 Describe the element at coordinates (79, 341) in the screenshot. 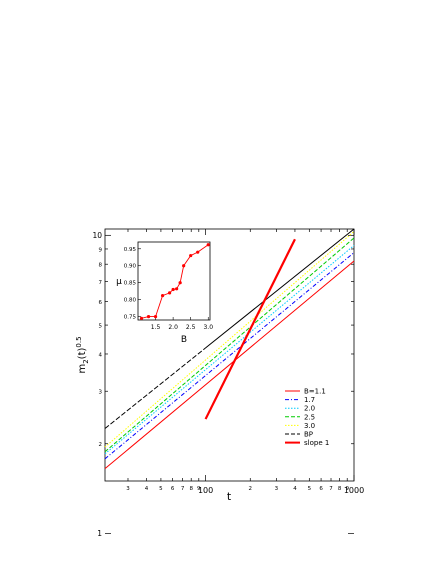

I see `y-label-sup: 0.5` at that location.